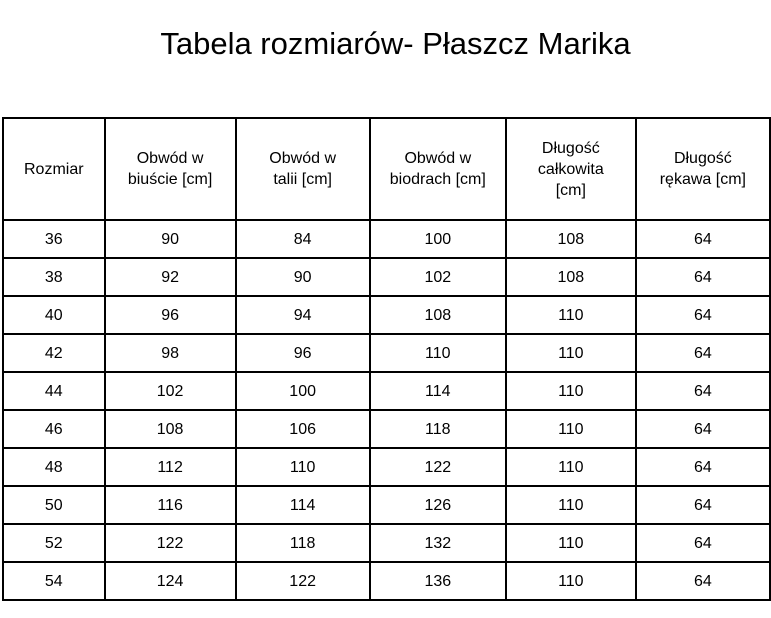 The width and height of the screenshot is (771, 618). I want to click on column-header: Długość rękawa [cm], so click(702, 169).